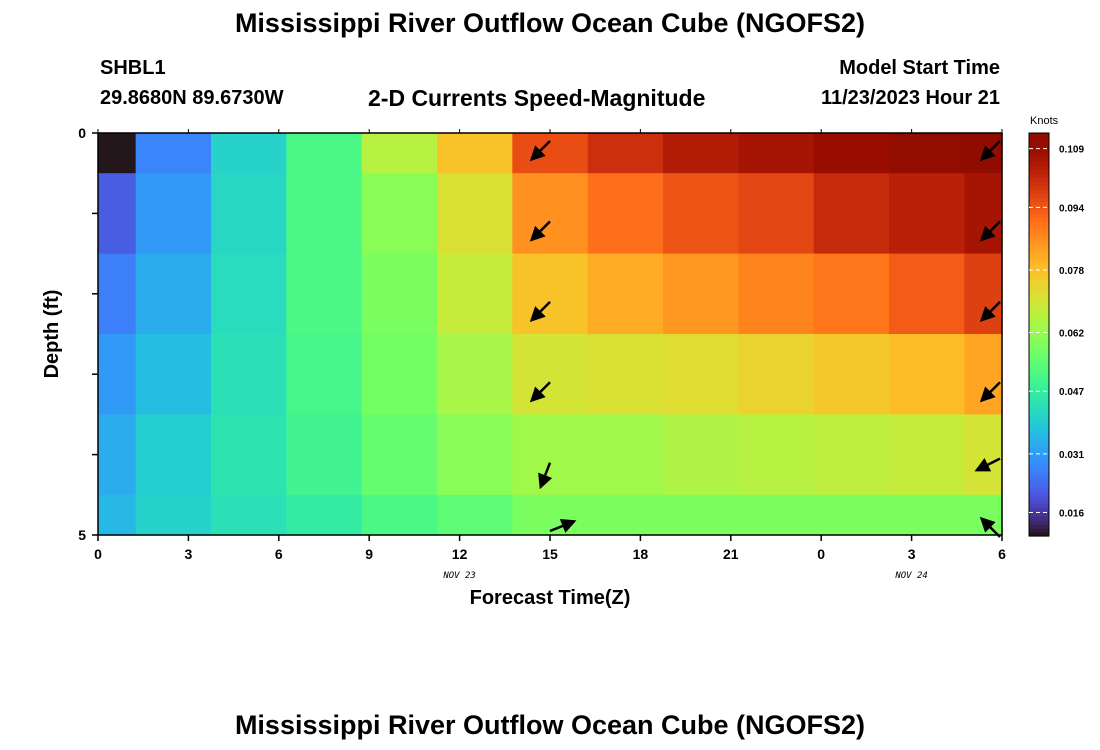 This screenshot has width=1100, height=750. Describe the element at coordinates (912, 554) in the screenshot. I see `x-tick-label: 3` at that location.